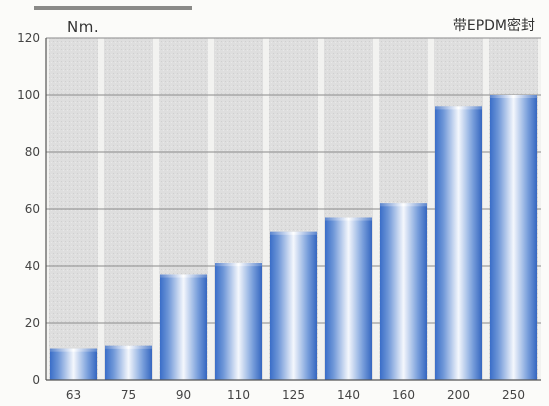 The image size is (549, 406). Describe the element at coordinates (32, 209) in the screenshot. I see `y-tick-label: 60` at that location.